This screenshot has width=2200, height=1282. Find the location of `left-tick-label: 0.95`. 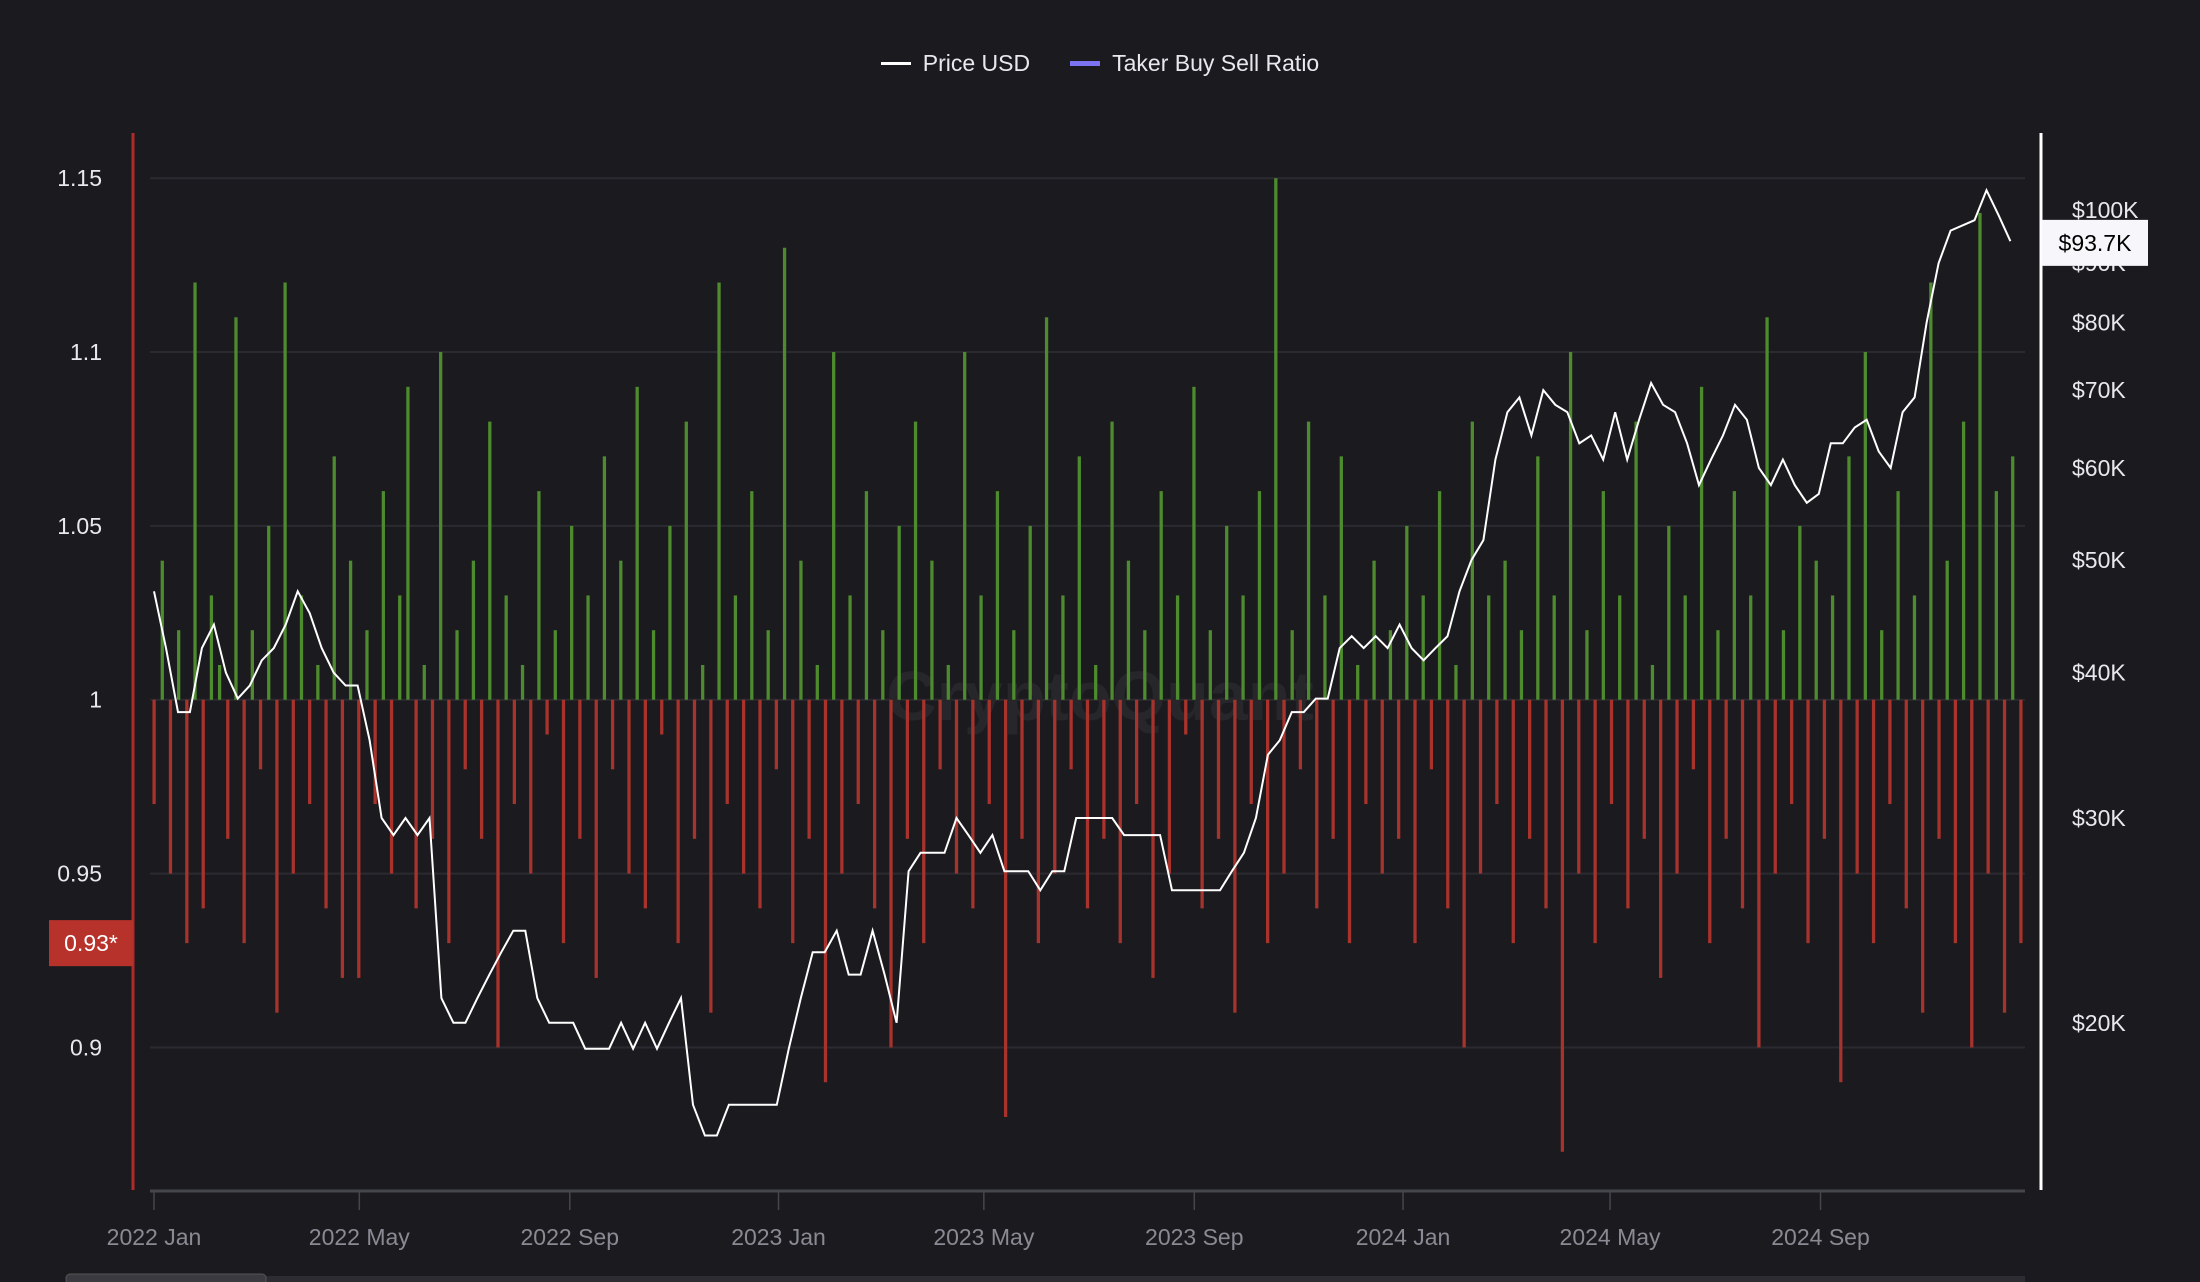

left-tick-label: 0.95 is located at coordinates (79, 874).